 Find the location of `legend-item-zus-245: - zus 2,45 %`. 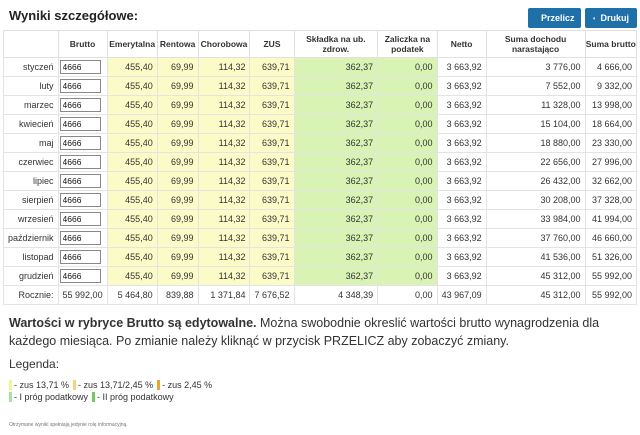

legend-item-zus-245: - zus 2,45 % is located at coordinates (184, 385).